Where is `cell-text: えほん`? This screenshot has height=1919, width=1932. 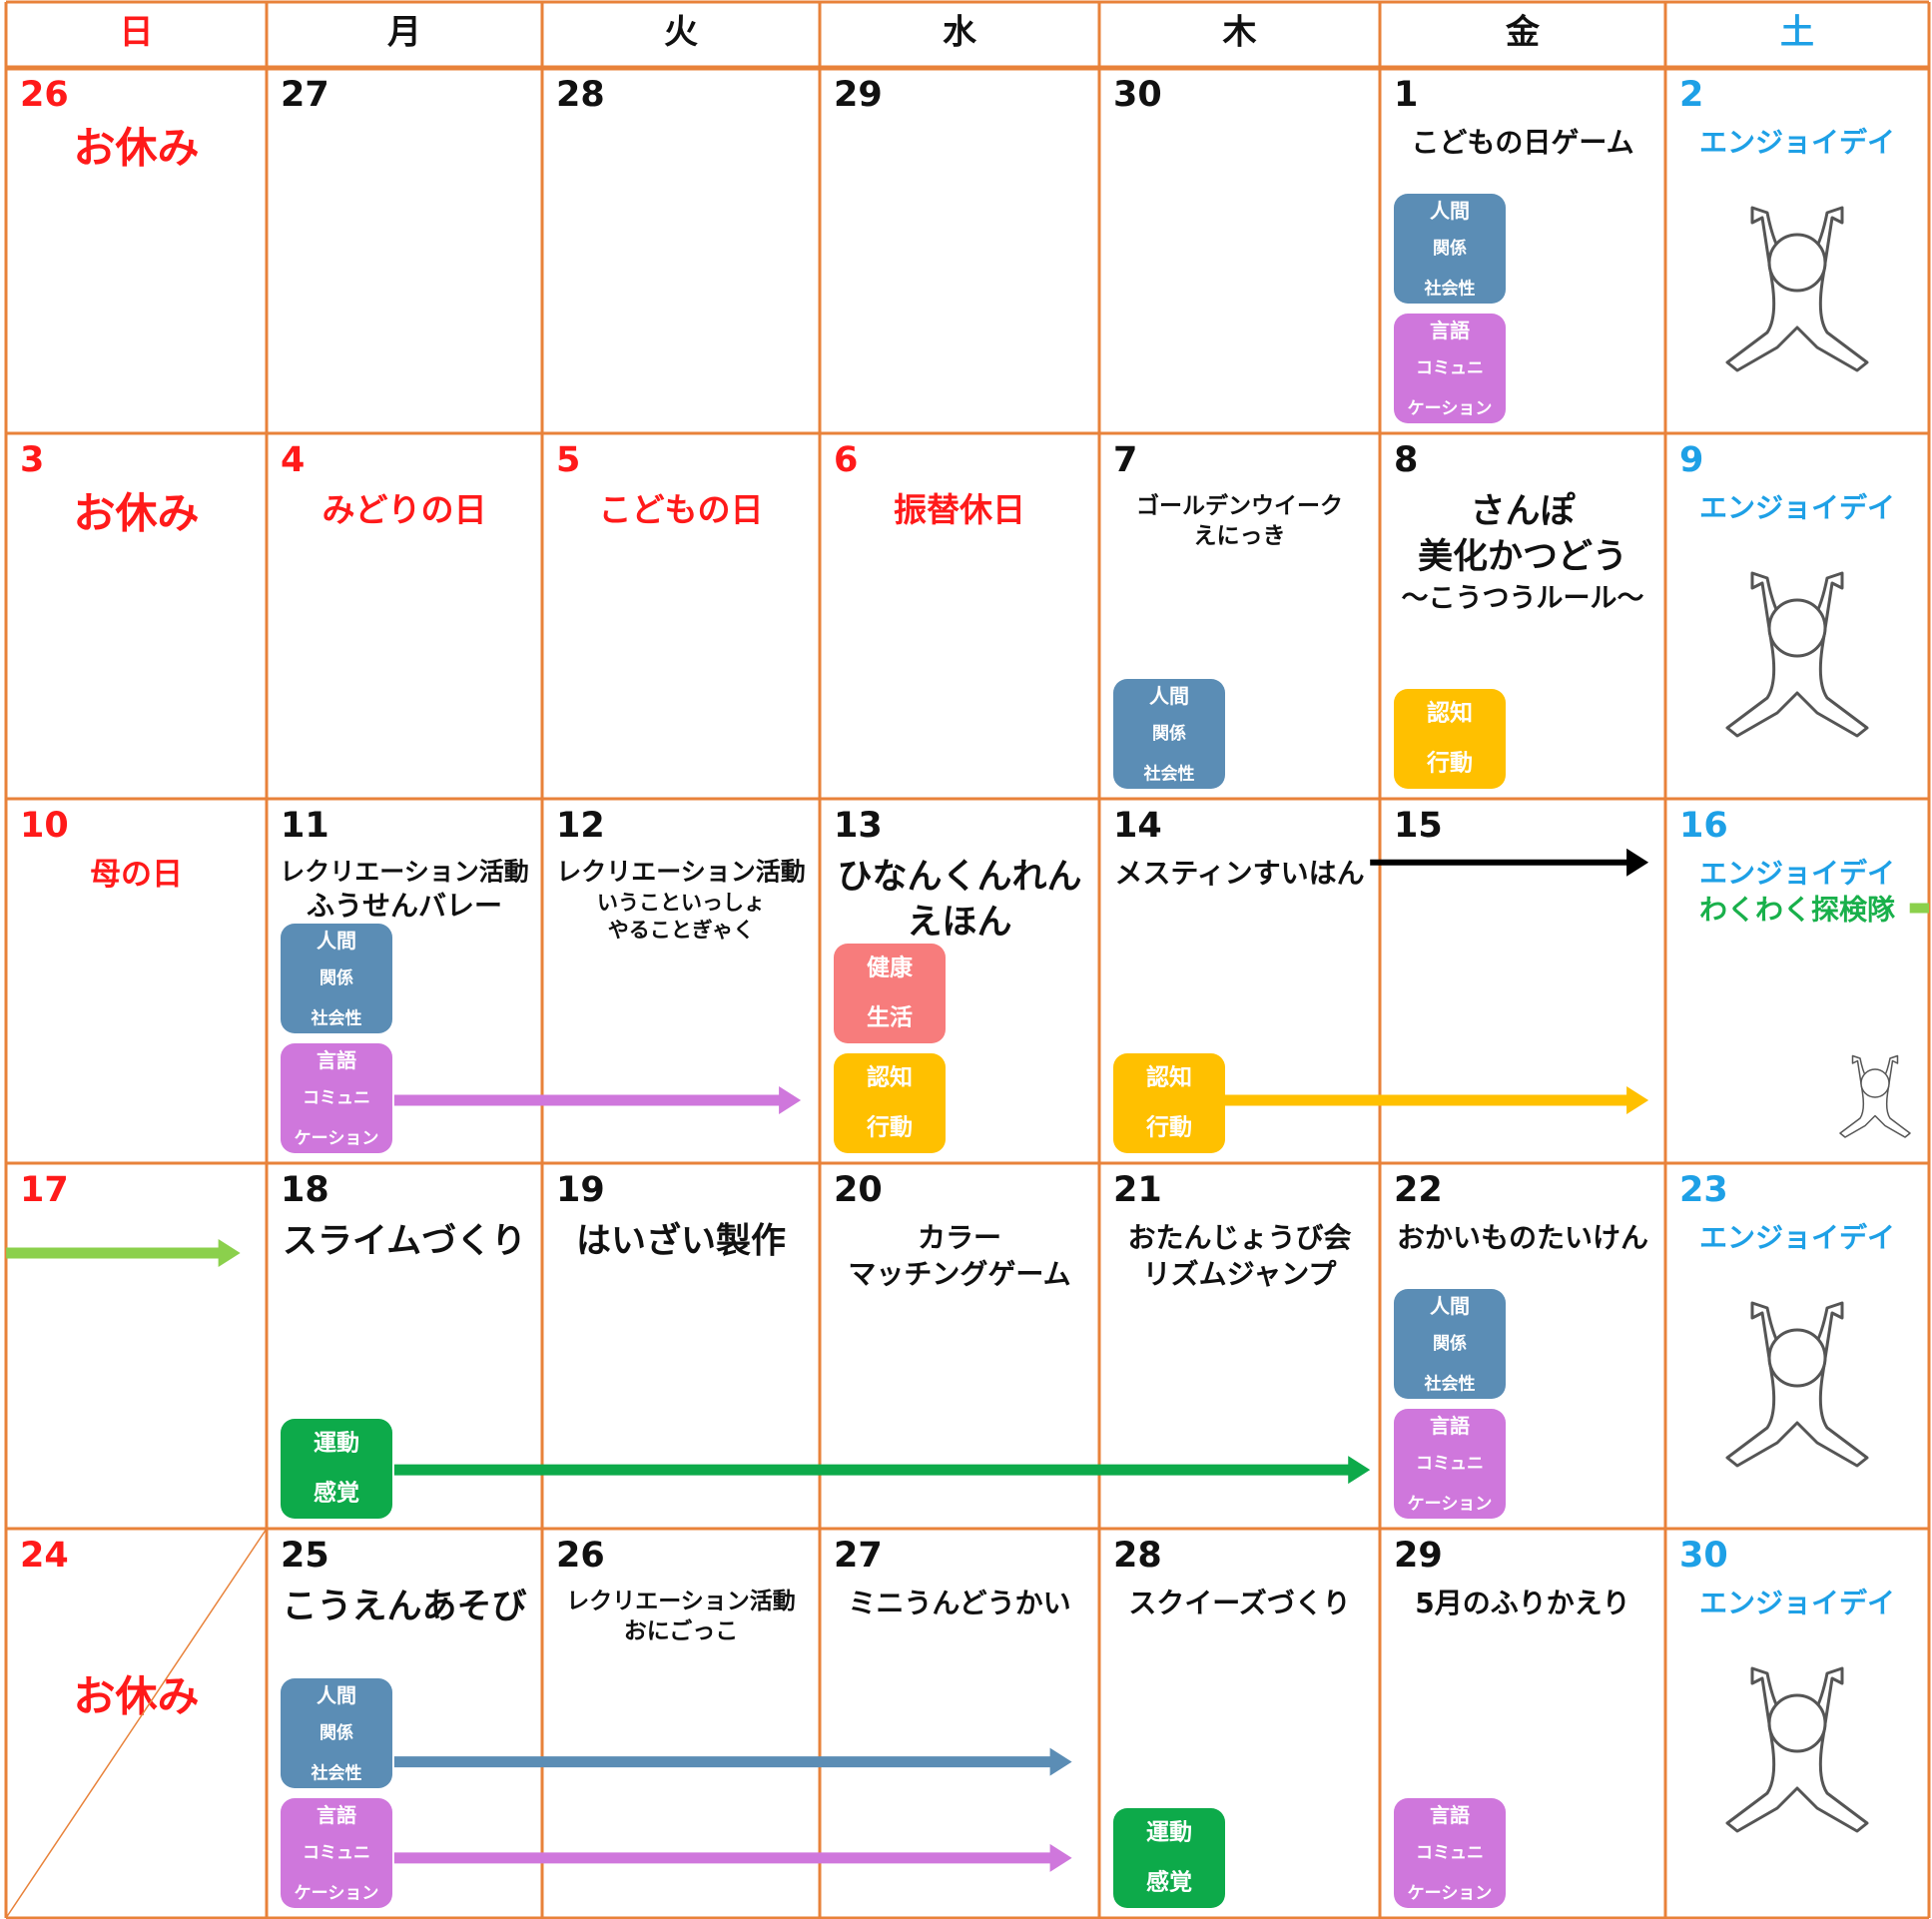
cell-text: えほん is located at coordinates (959, 923).